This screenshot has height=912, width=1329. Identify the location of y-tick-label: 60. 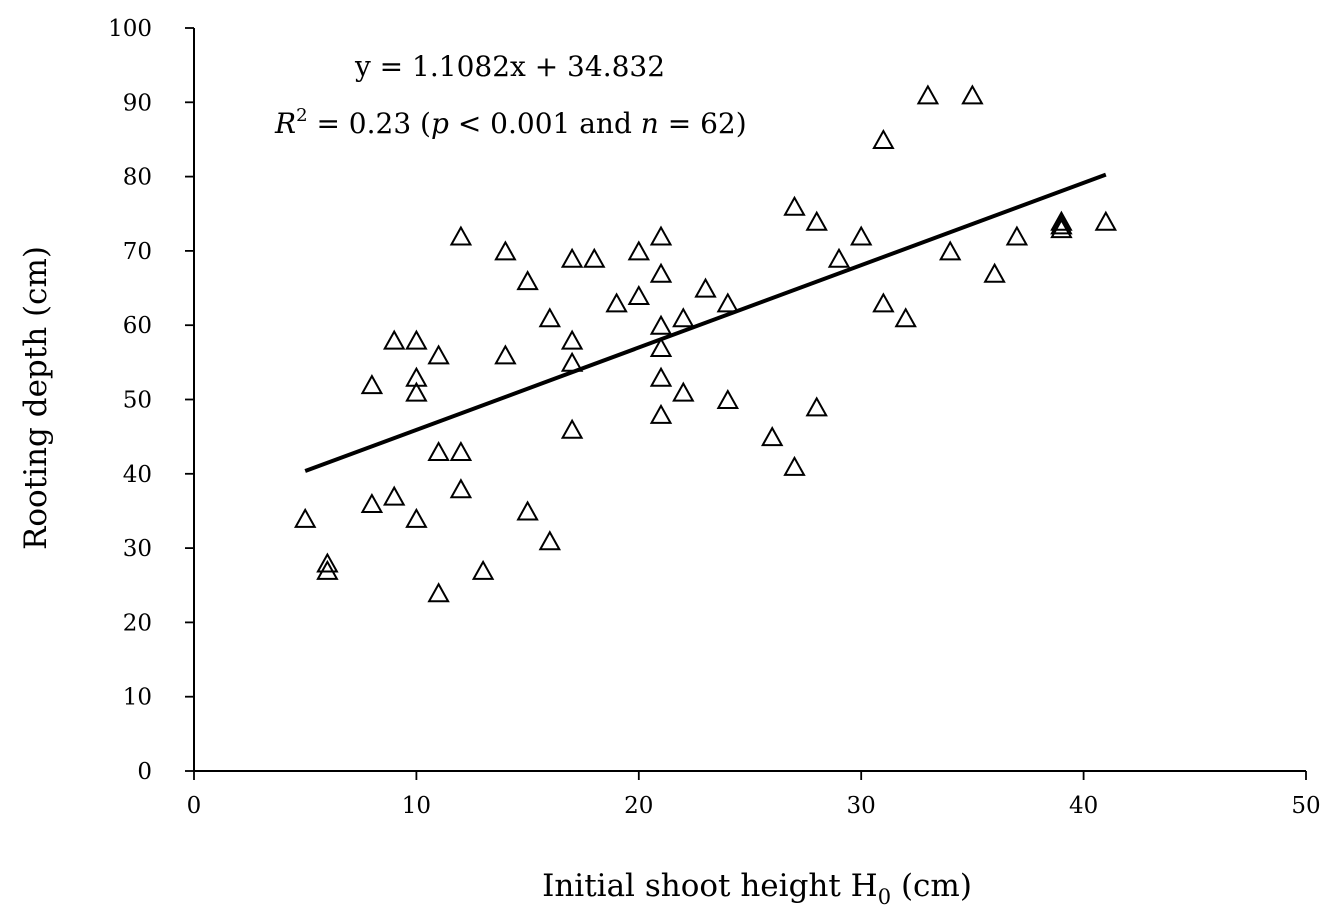
(137, 326).